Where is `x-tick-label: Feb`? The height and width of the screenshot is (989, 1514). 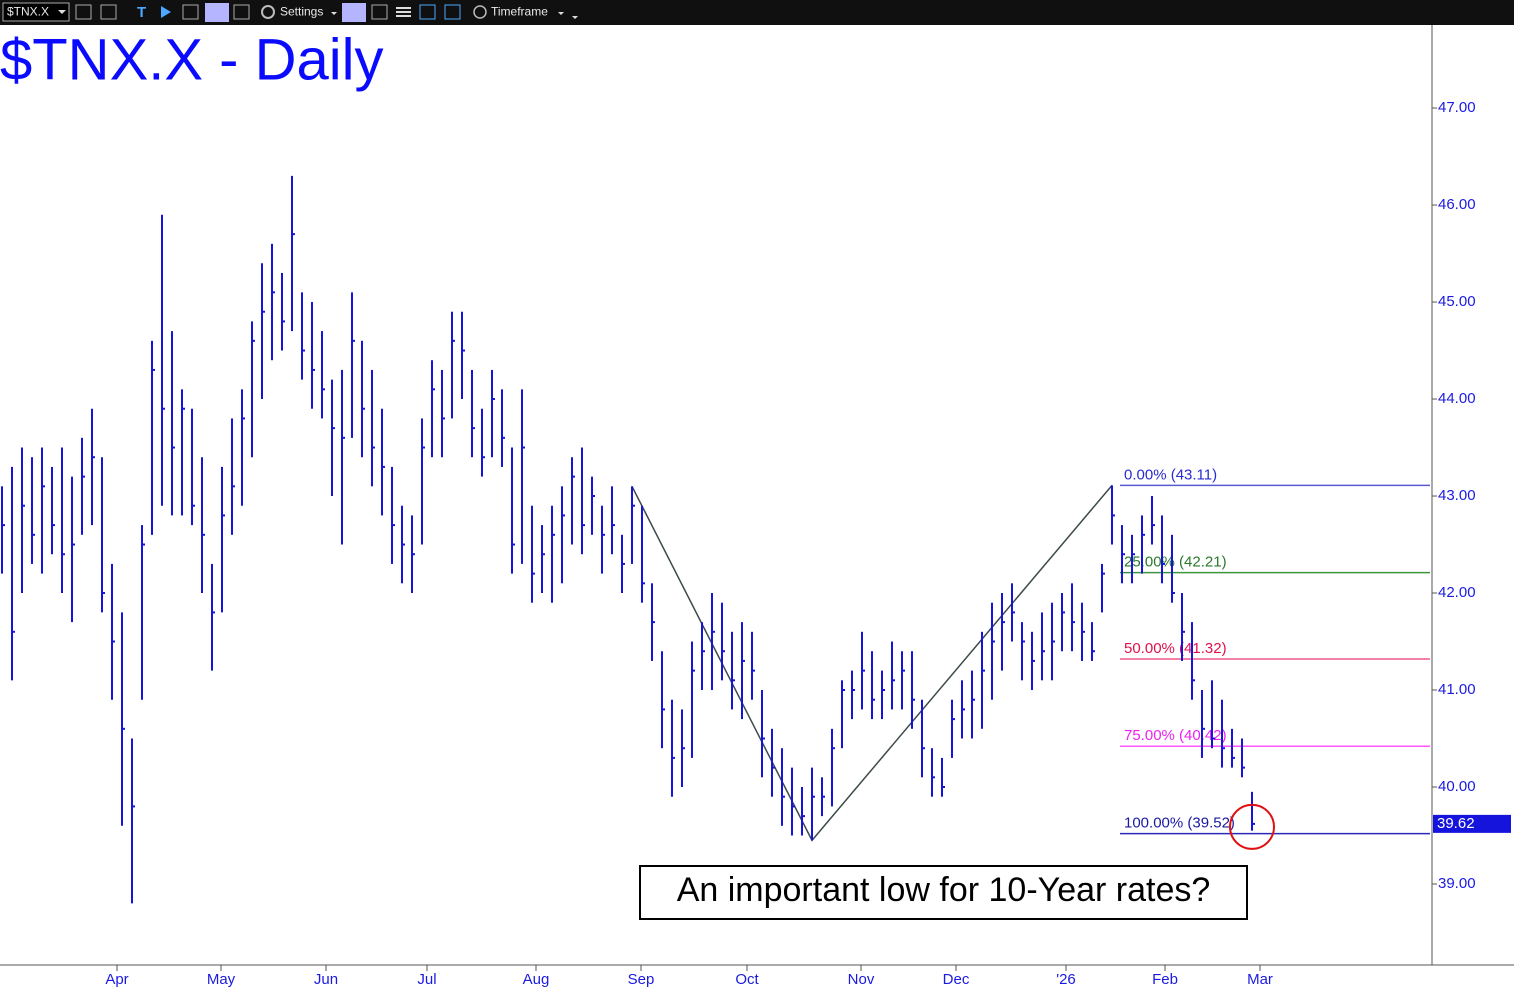 x-tick-label: Feb is located at coordinates (1165, 979).